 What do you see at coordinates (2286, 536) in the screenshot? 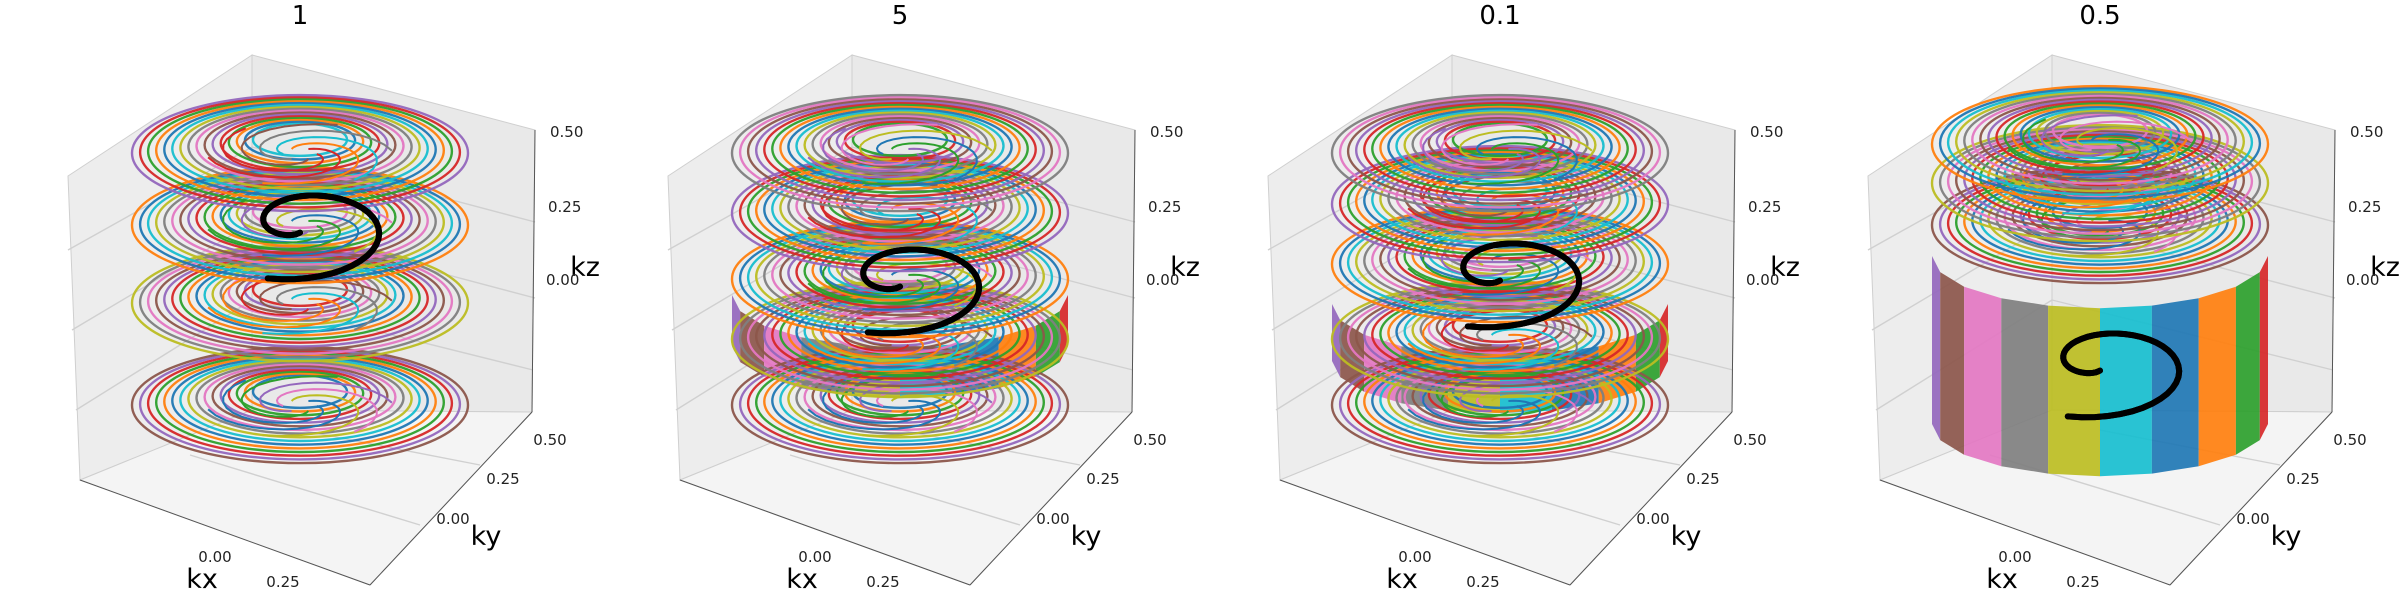
I see `panel-4-ylabel: ky` at bounding box center [2286, 536].